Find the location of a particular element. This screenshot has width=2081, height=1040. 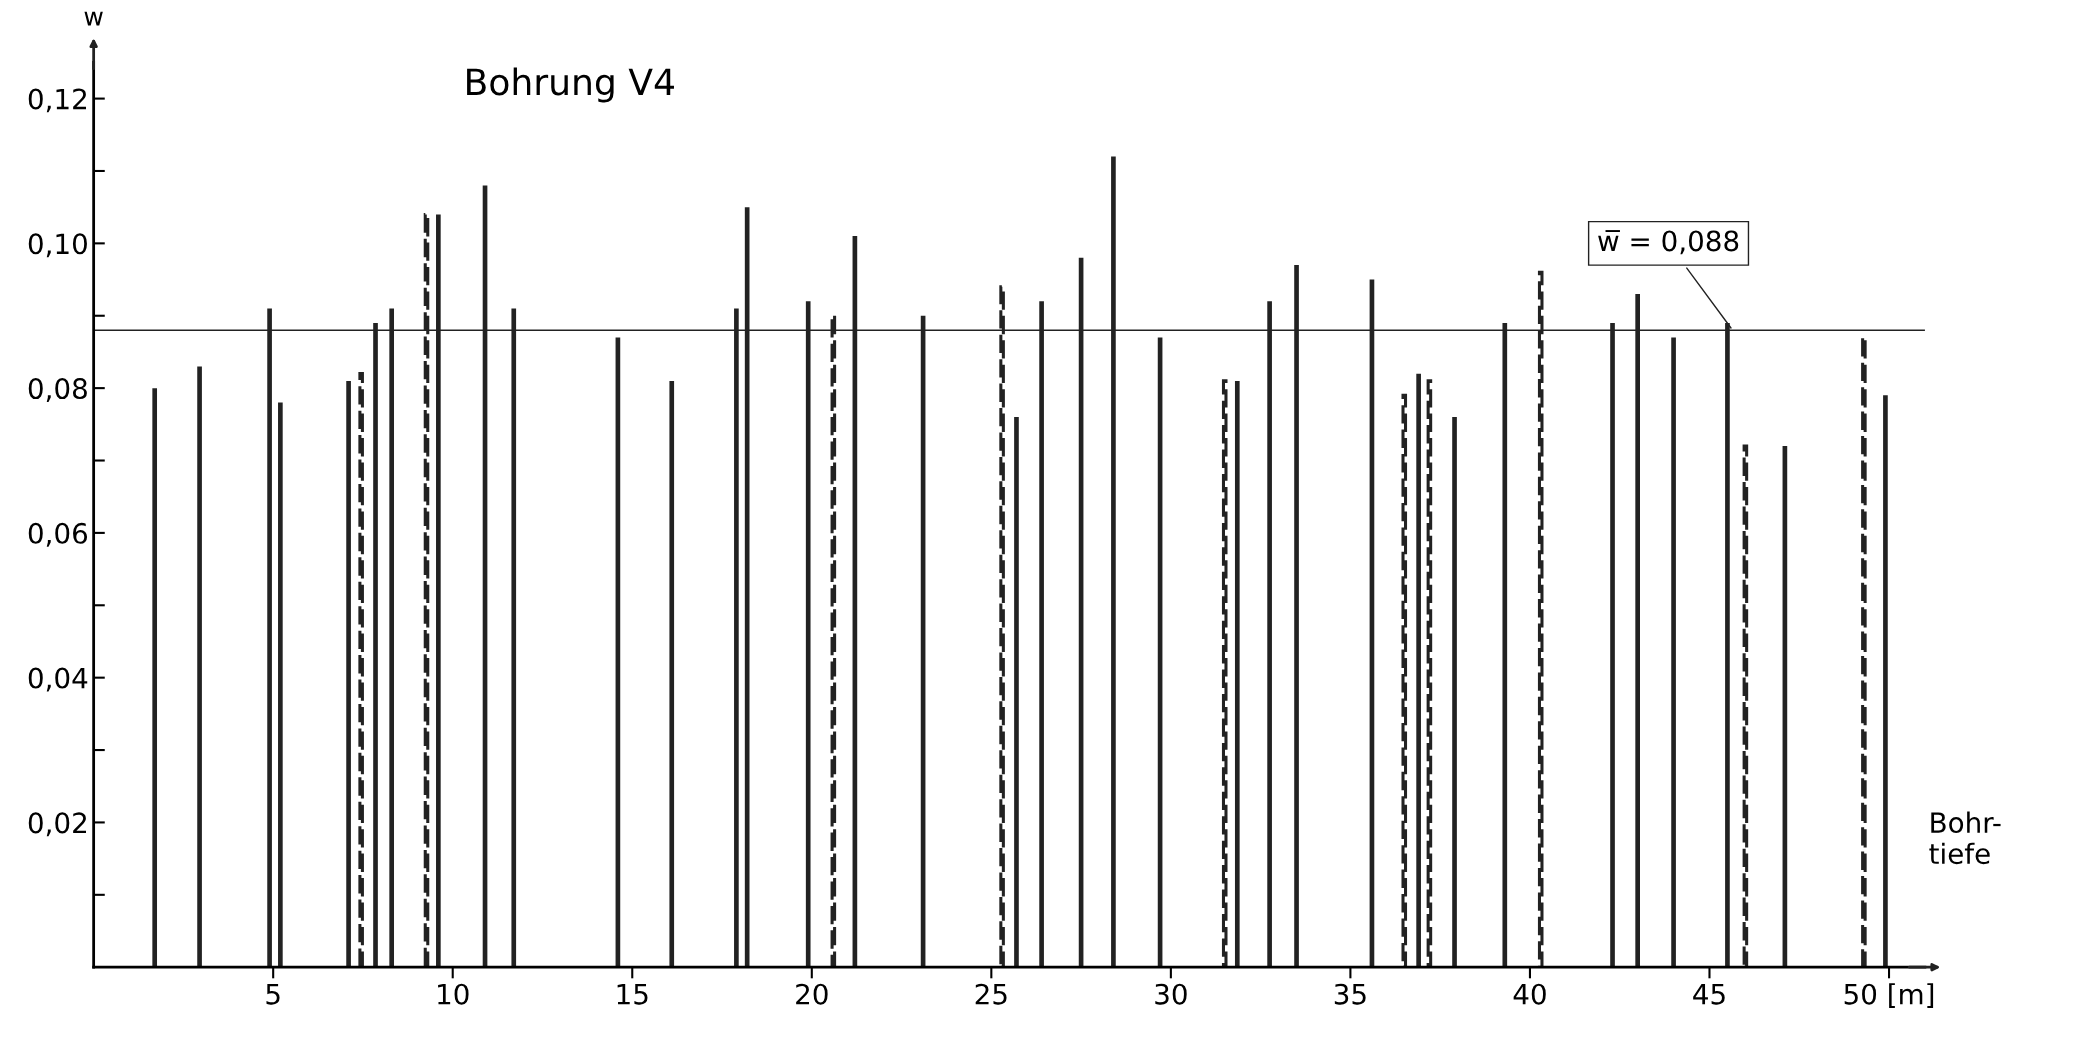

x-tick-label: 45 is located at coordinates (1709, 994).